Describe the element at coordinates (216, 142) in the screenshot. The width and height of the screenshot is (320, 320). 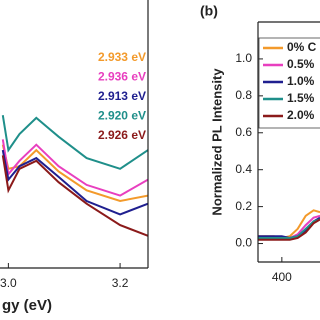
I see `y-axis-label: Normalized PL Intensity` at that location.